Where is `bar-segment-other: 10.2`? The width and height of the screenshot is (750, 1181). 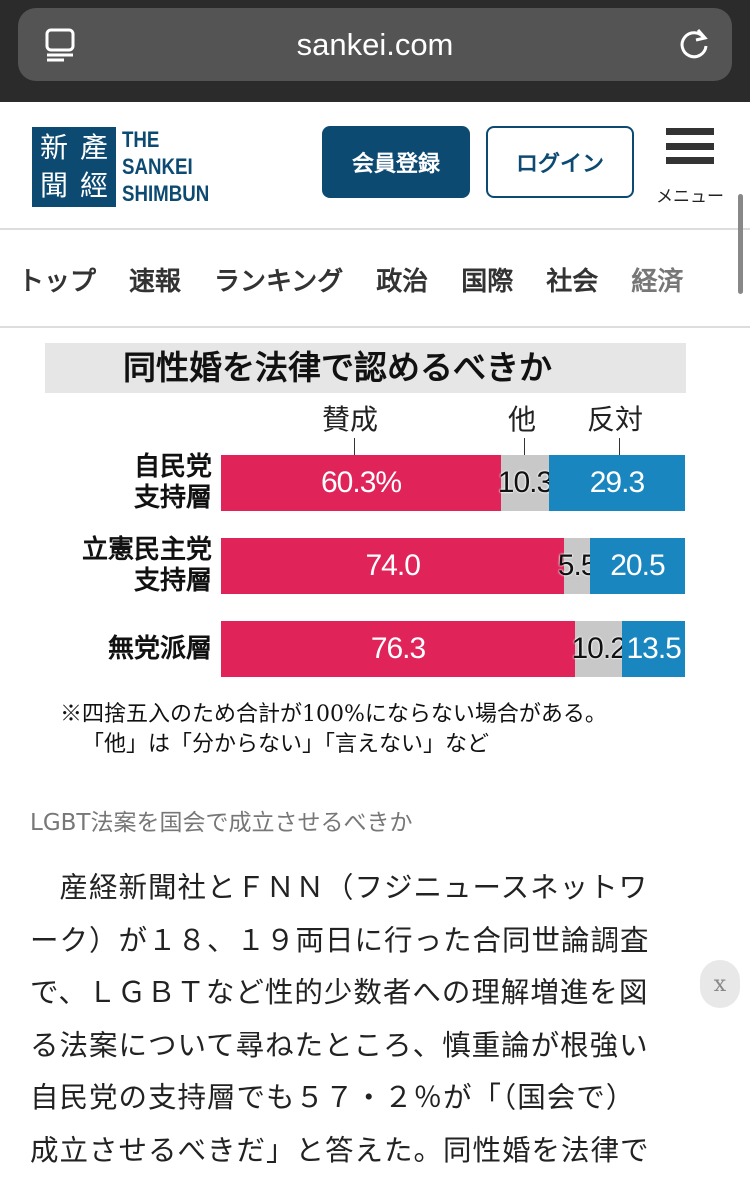 bar-segment-other: 10.2 is located at coordinates (599, 649).